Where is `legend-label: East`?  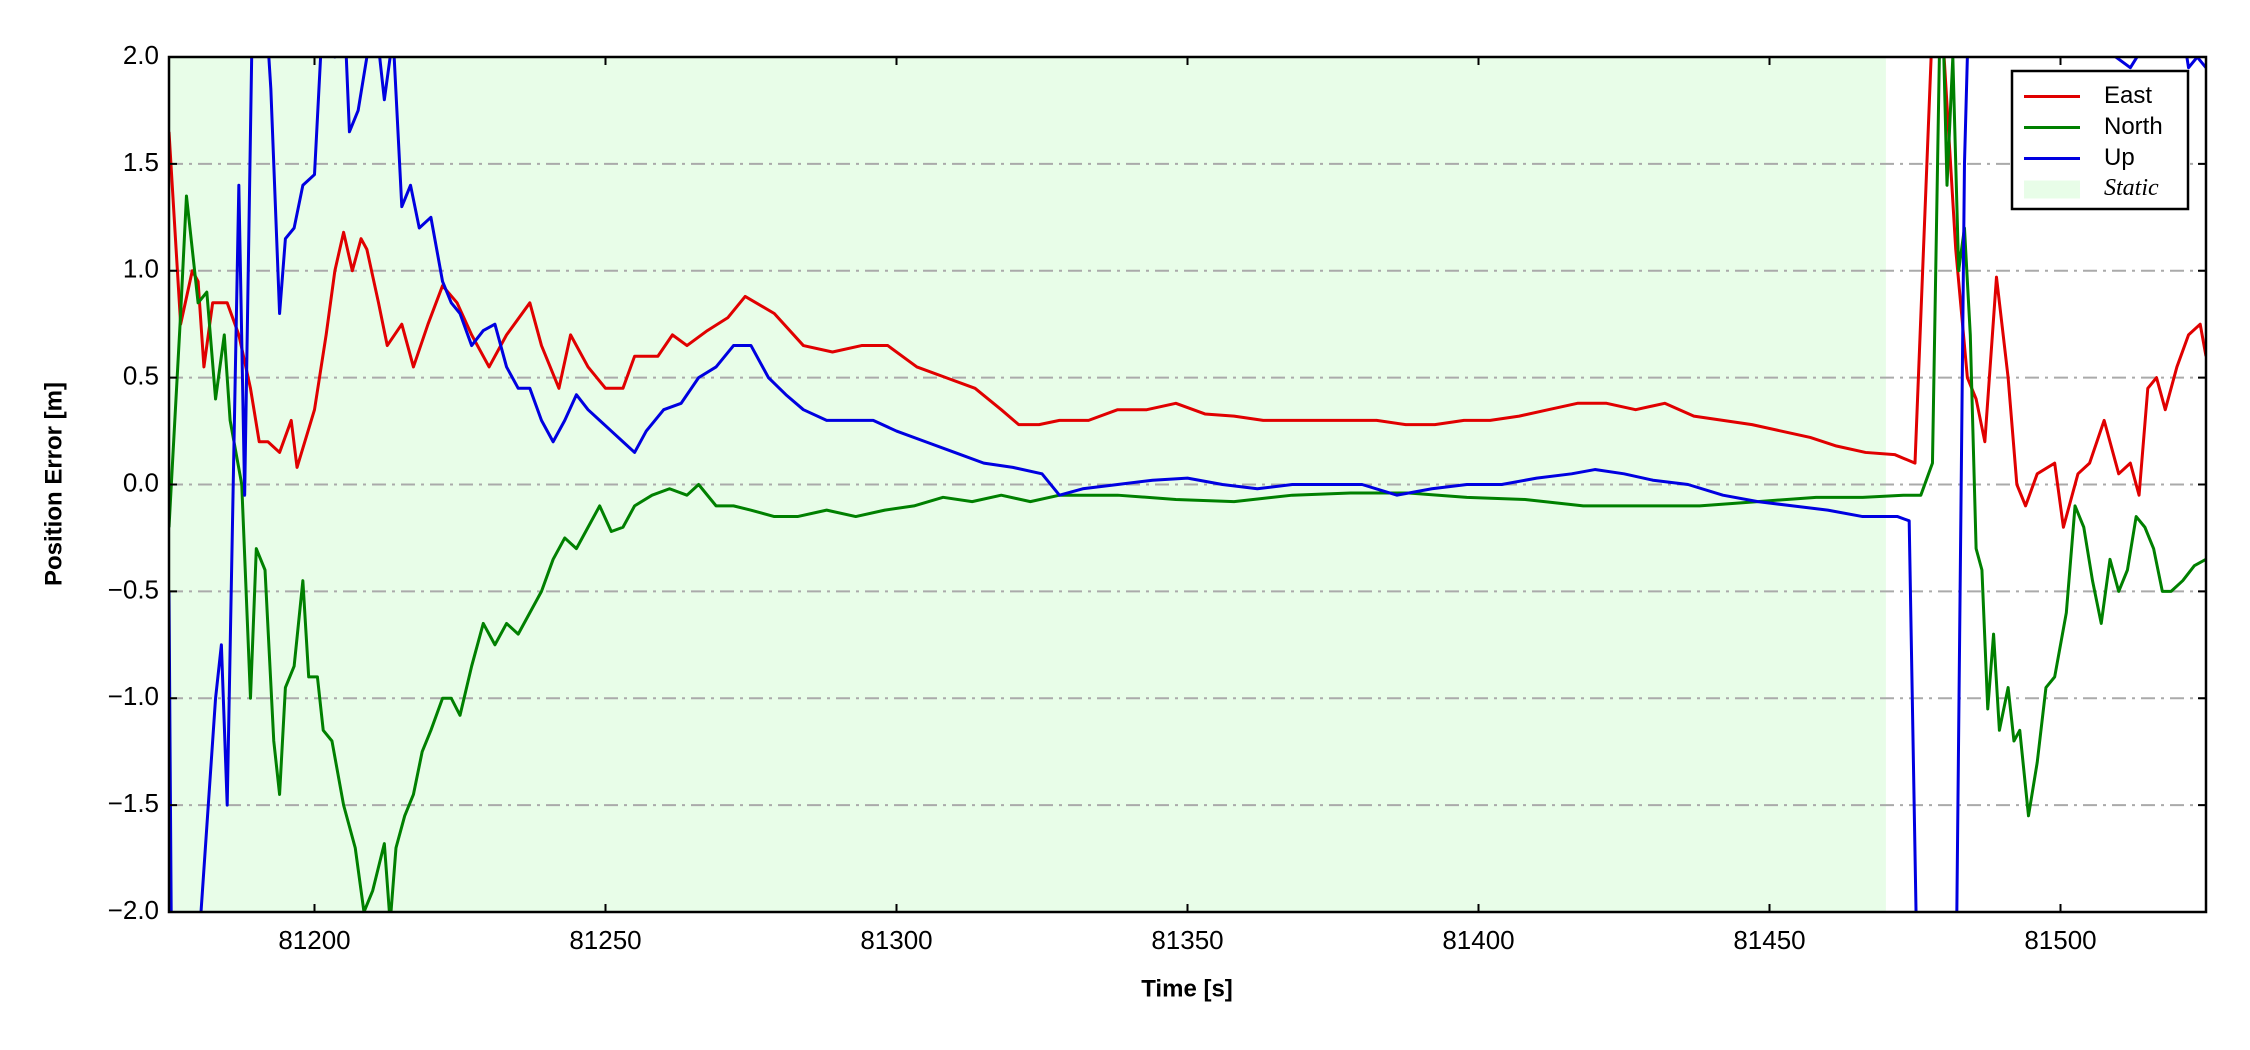
legend-label: East is located at coordinates (2128, 95).